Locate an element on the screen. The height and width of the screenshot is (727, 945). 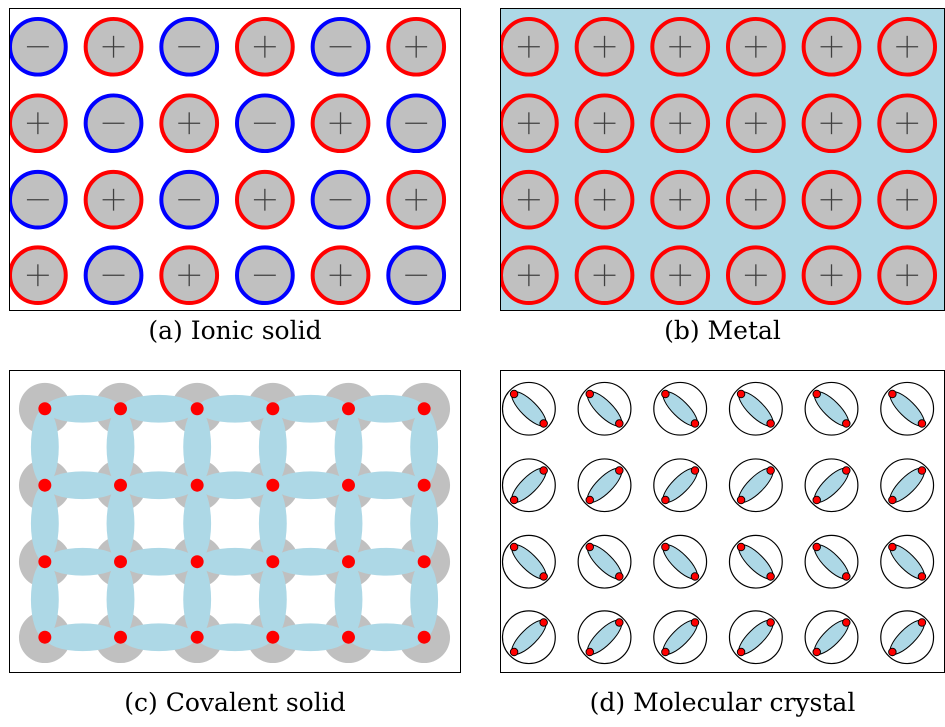
metal-caption: (b) Metal is located at coordinates (722, 330).